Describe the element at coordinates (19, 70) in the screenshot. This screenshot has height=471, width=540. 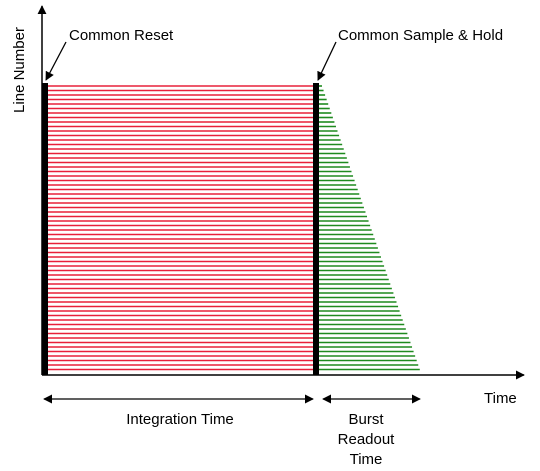
I see `y-axis-label: Line Number` at that location.